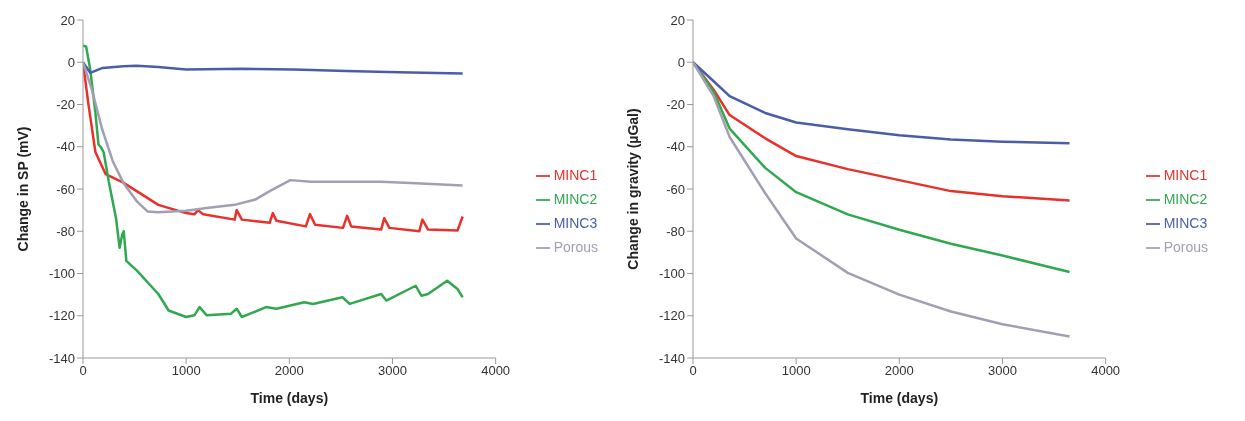 Image resolution: width=1245 pixels, height=421 pixels. Describe the element at coordinates (22, 189) in the screenshot. I see `y-axis-title: Change in SP (mV)` at that location.